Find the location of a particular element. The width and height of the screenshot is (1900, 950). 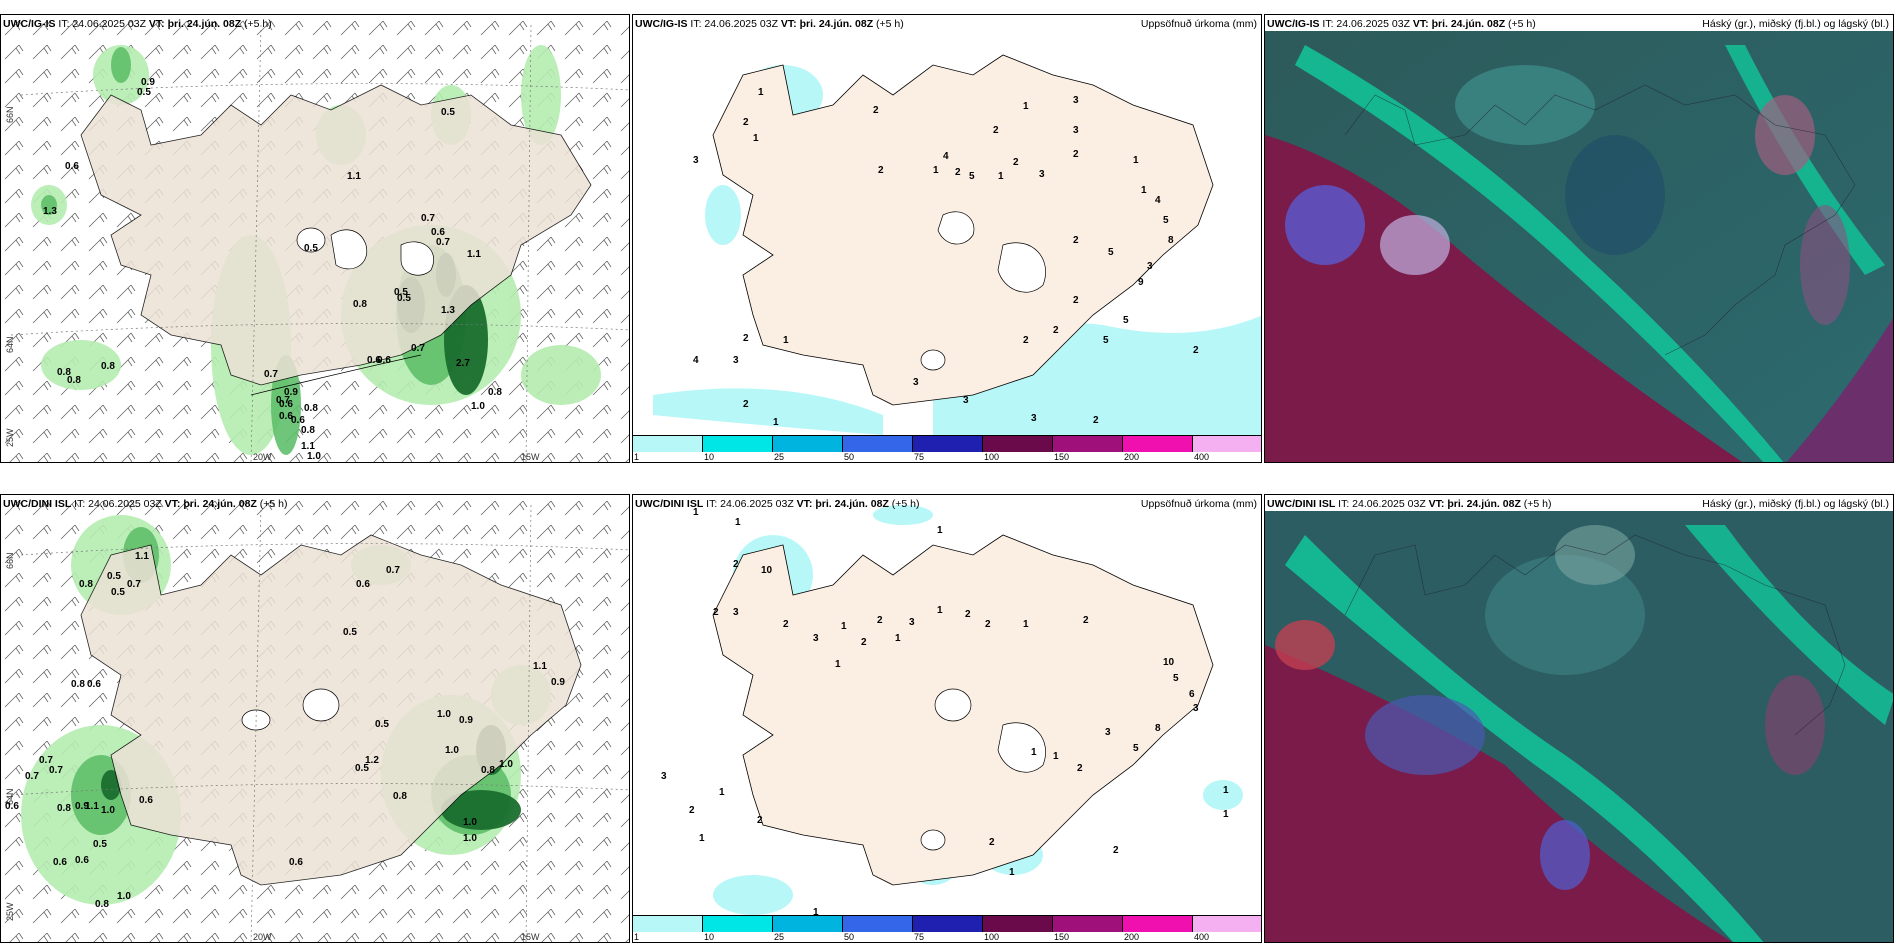

lat-label-66: 66N is located at coordinates (10, 114).